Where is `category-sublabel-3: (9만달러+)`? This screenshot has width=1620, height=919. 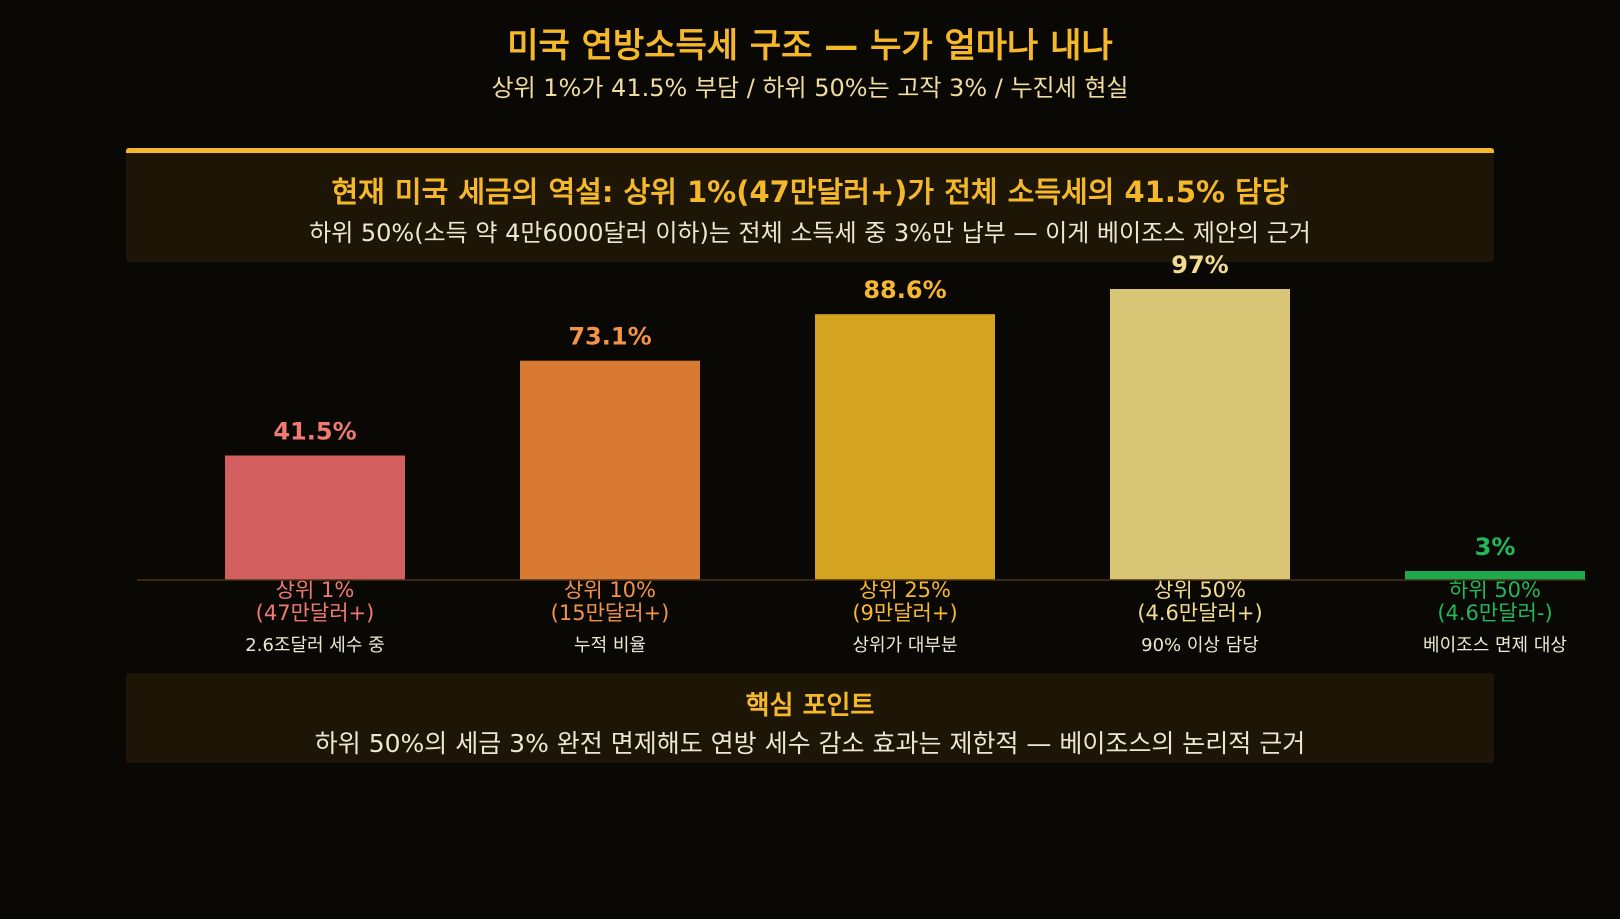 category-sublabel-3: (9만달러+) is located at coordinates (904, 613).